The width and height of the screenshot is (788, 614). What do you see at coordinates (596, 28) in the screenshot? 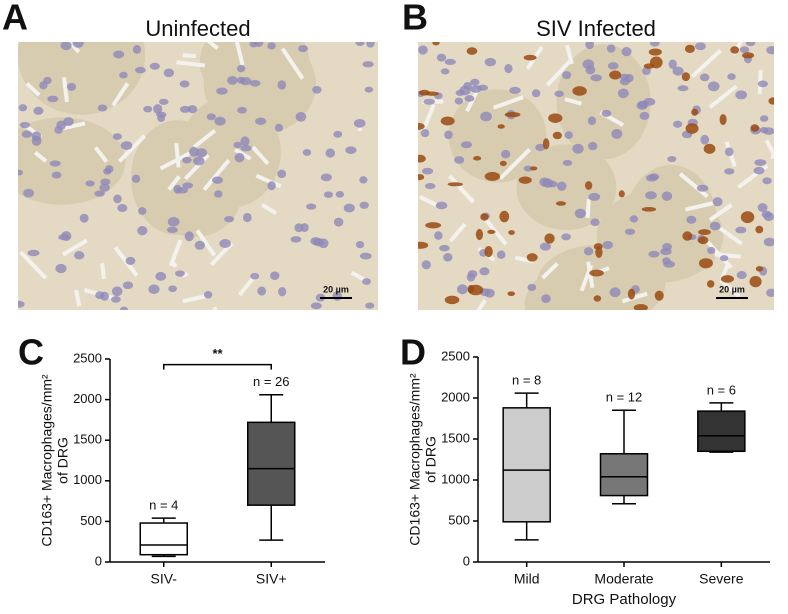
I see `image-title: SIV Infected` at bounding box center [596, 28].